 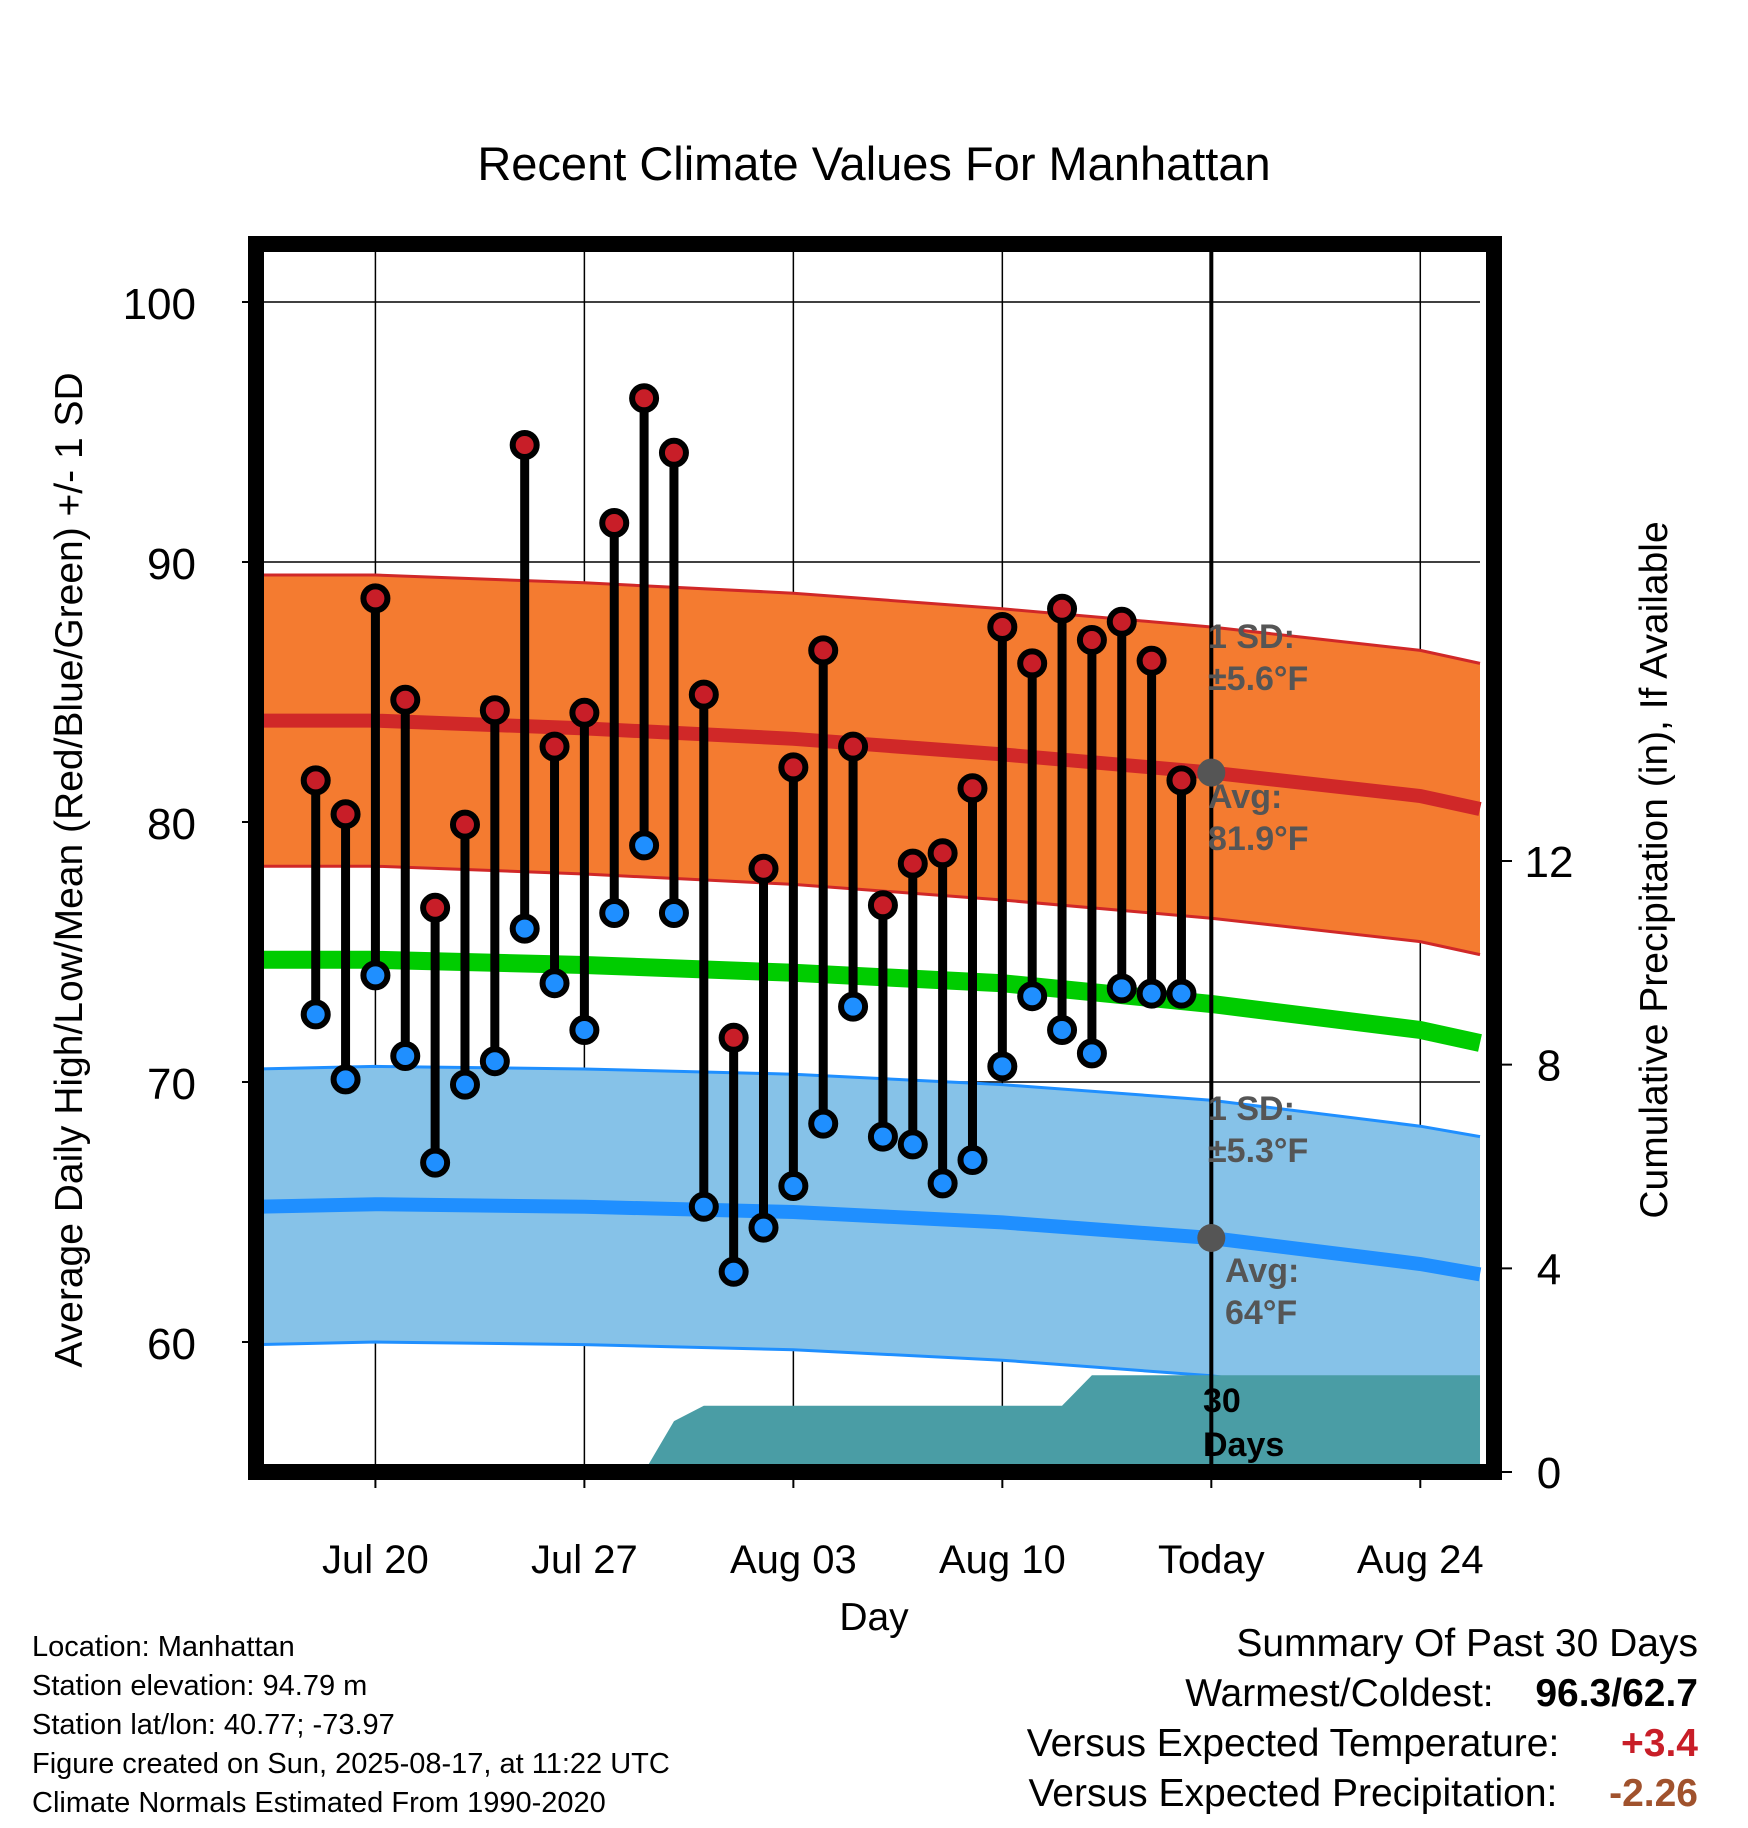 What do you see at coordinates (584, 1560) in the screenshot?
I see `x-tick-label: Jul 27` at bounding box center [584, 1560].